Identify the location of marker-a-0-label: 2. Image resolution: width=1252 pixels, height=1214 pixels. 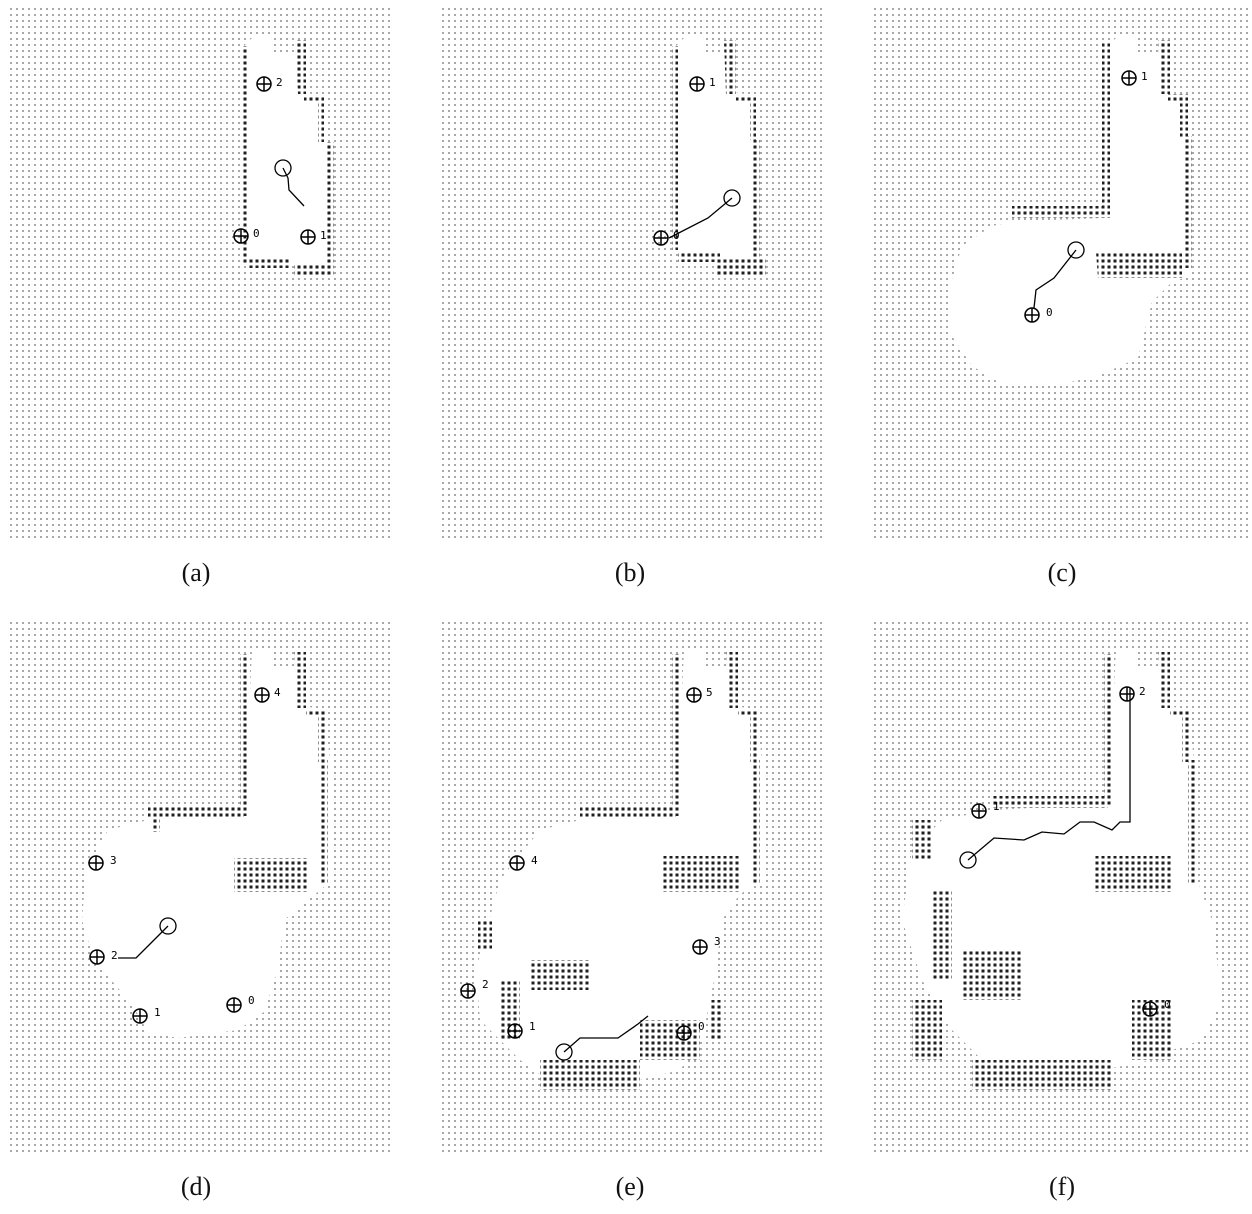
(279, 82).